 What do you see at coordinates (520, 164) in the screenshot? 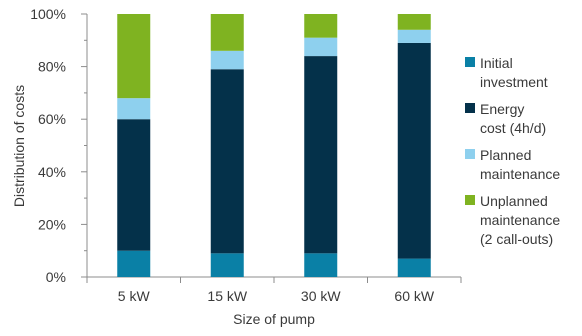
I see `legend-label: Planned maintenance` at bounding box center [520, 164].